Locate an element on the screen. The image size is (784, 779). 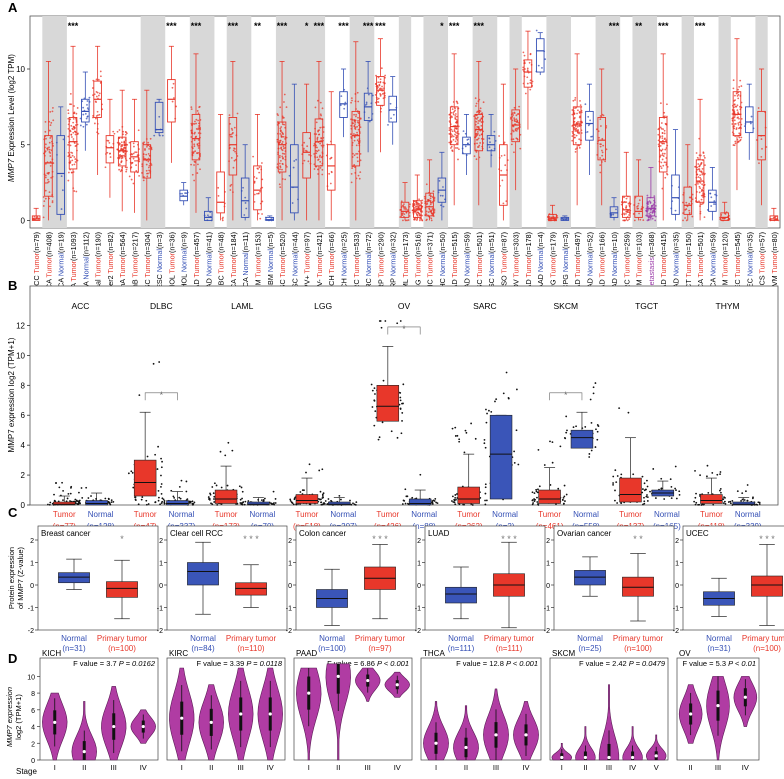
panel-d-stage-tick: II is located at coordinates (691, 767).